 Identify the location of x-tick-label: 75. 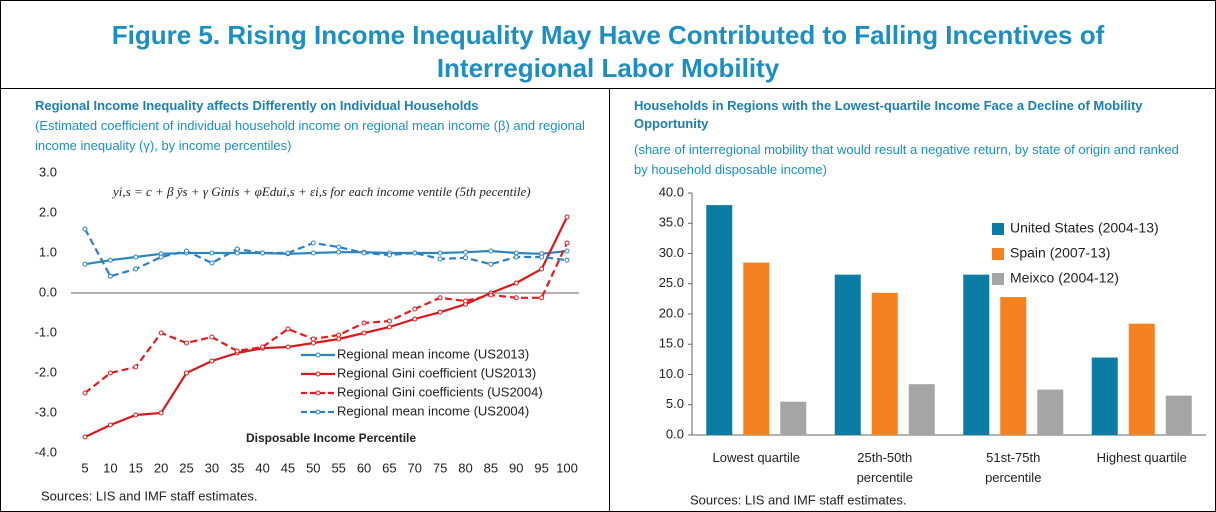
(440, 467).